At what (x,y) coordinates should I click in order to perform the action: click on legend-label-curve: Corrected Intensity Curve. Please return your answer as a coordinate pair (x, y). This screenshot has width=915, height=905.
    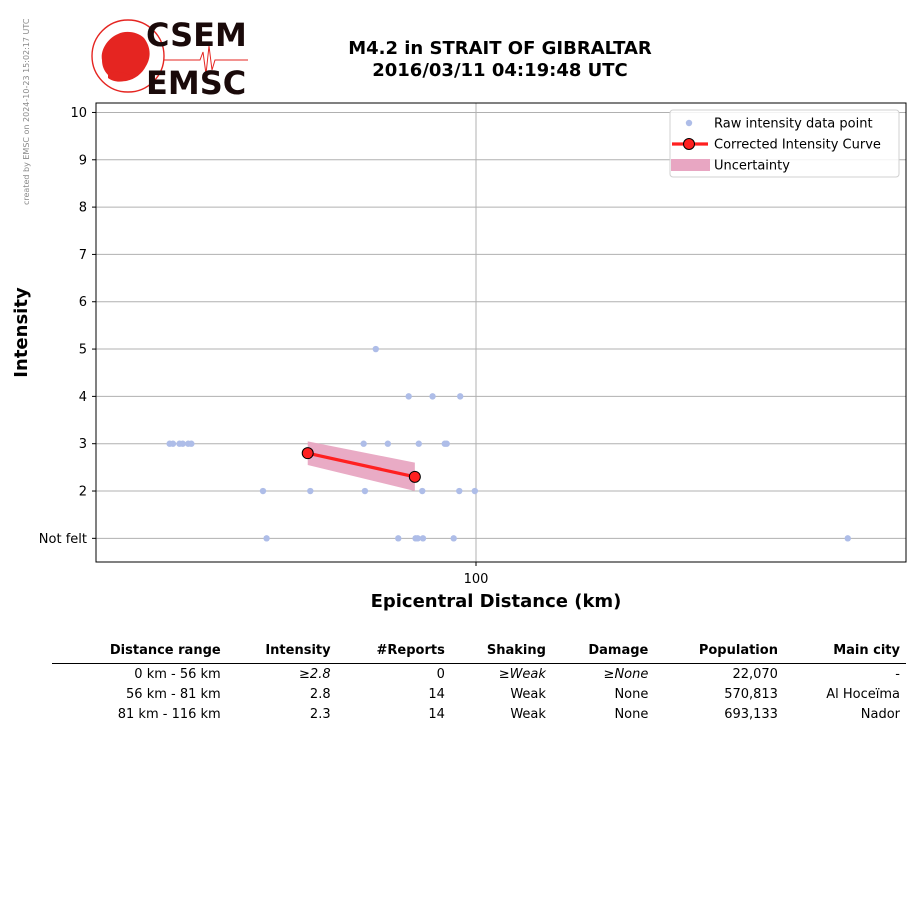
    Looking at the image, I should click on (797, 145).